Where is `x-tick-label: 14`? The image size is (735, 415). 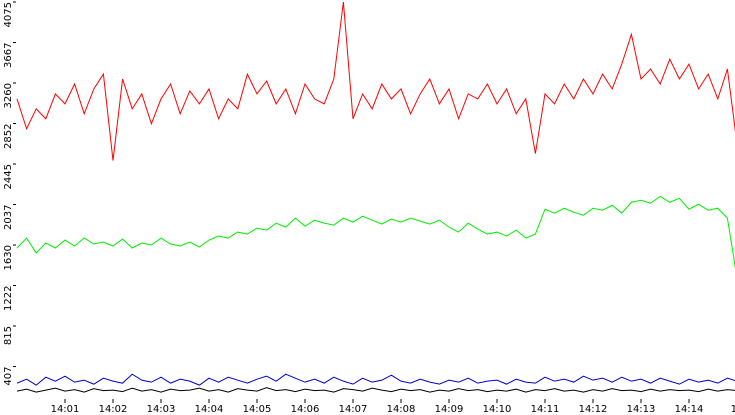
x-tick-label: 14 is located at coordinates (733, 409).